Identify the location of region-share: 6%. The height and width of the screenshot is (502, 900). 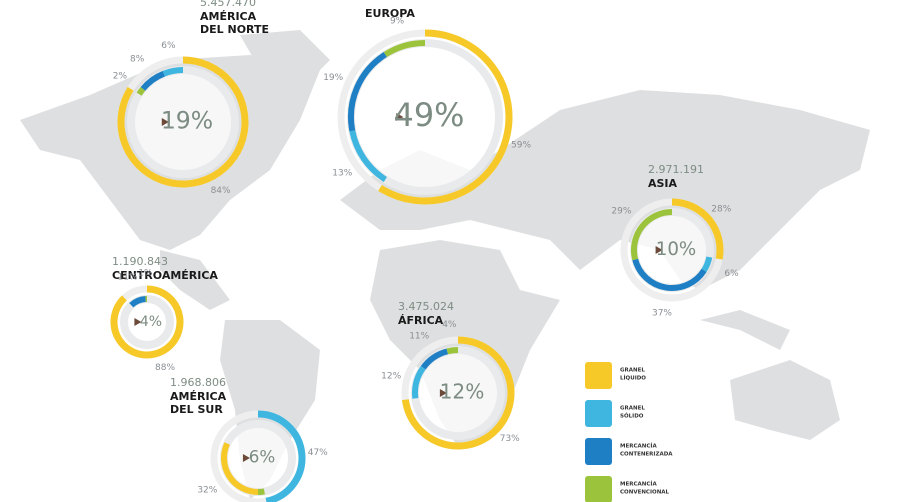
(262, 457).